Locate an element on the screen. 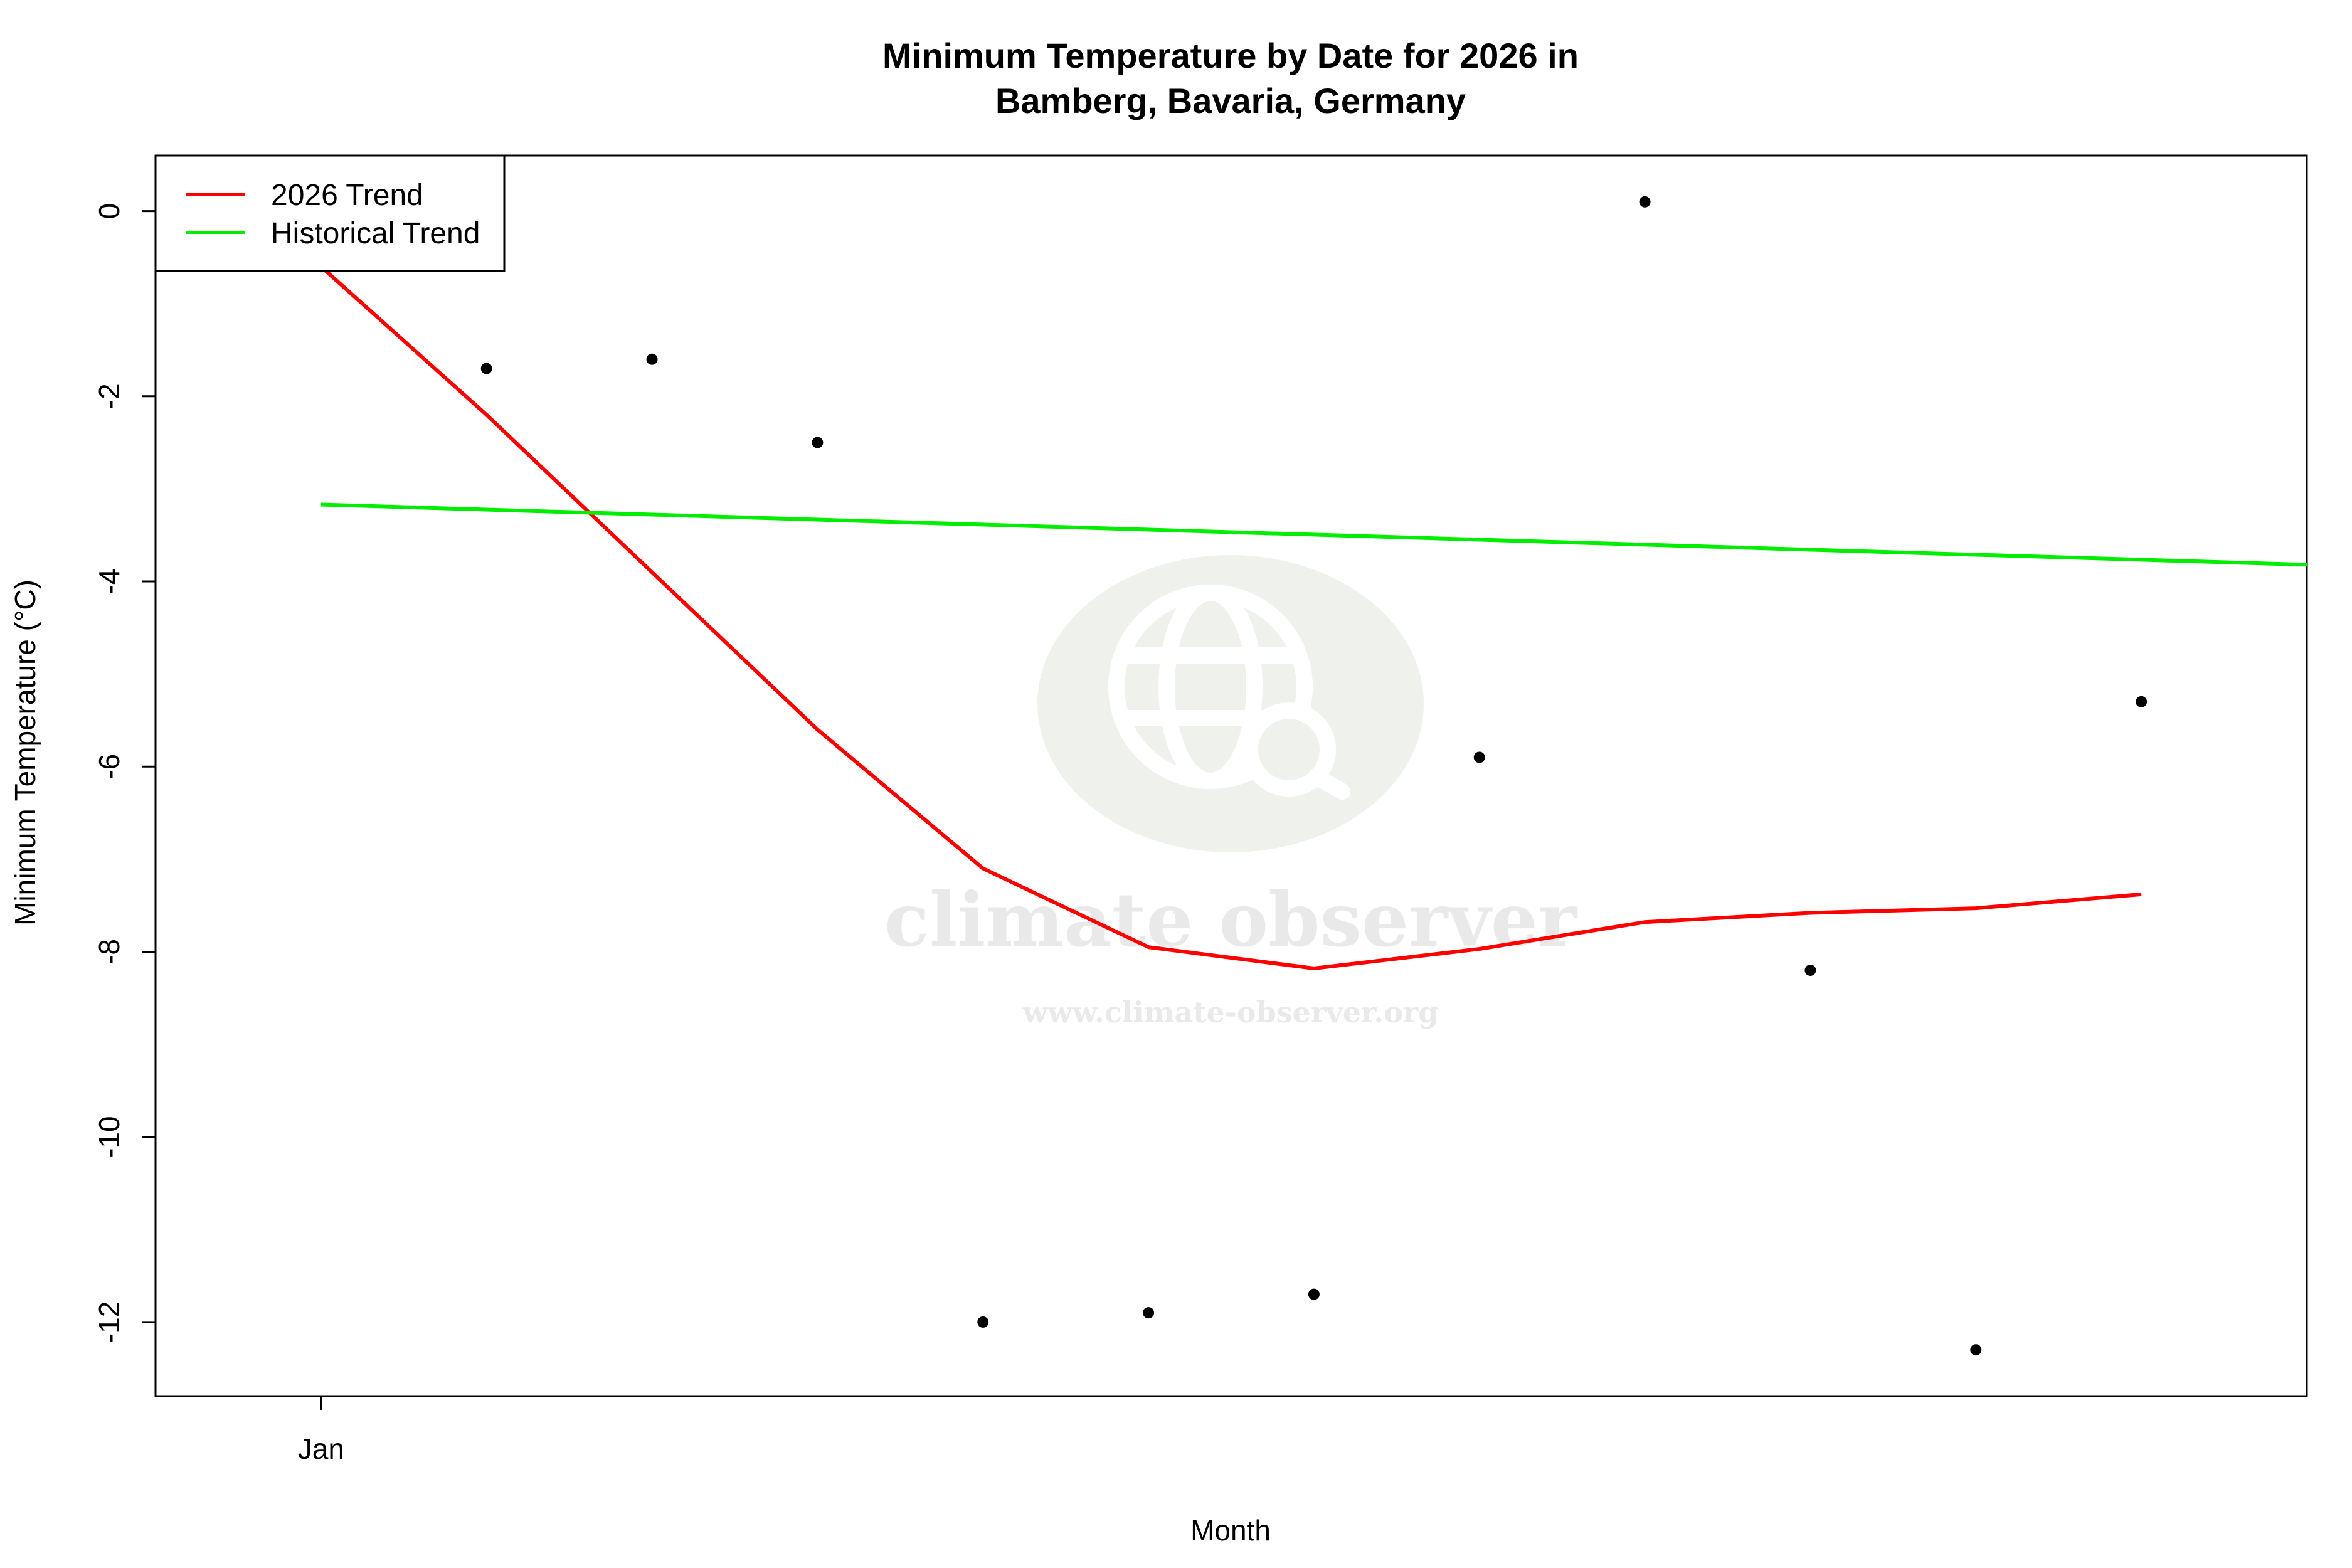 The image size is (2352, 1568). watermark-brand: climate observer is located at coordinates (1231, 919).